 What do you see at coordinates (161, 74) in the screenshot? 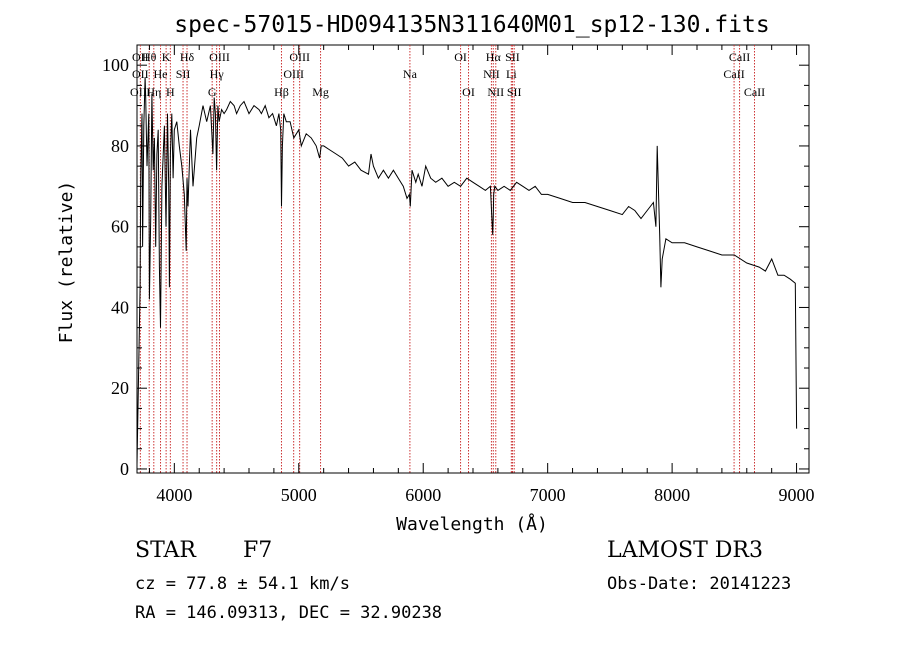
I see `line-label: He` at bounding box center [161, 74].